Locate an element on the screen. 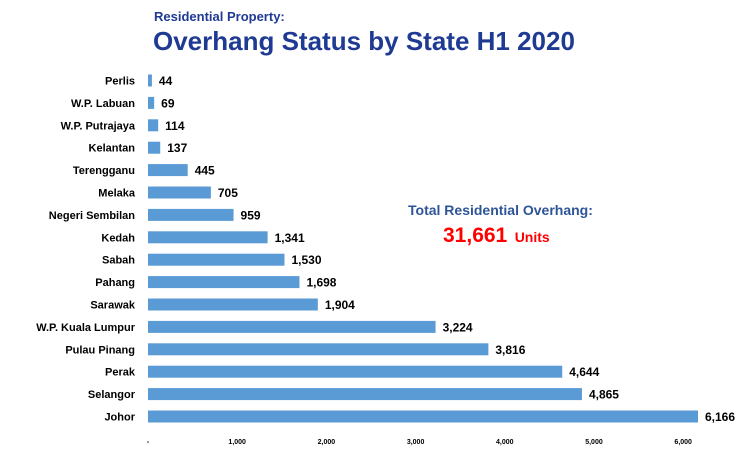 This screenshot has width=750, height=463. category-label: Terengganu is located at coordinates (104, 171).